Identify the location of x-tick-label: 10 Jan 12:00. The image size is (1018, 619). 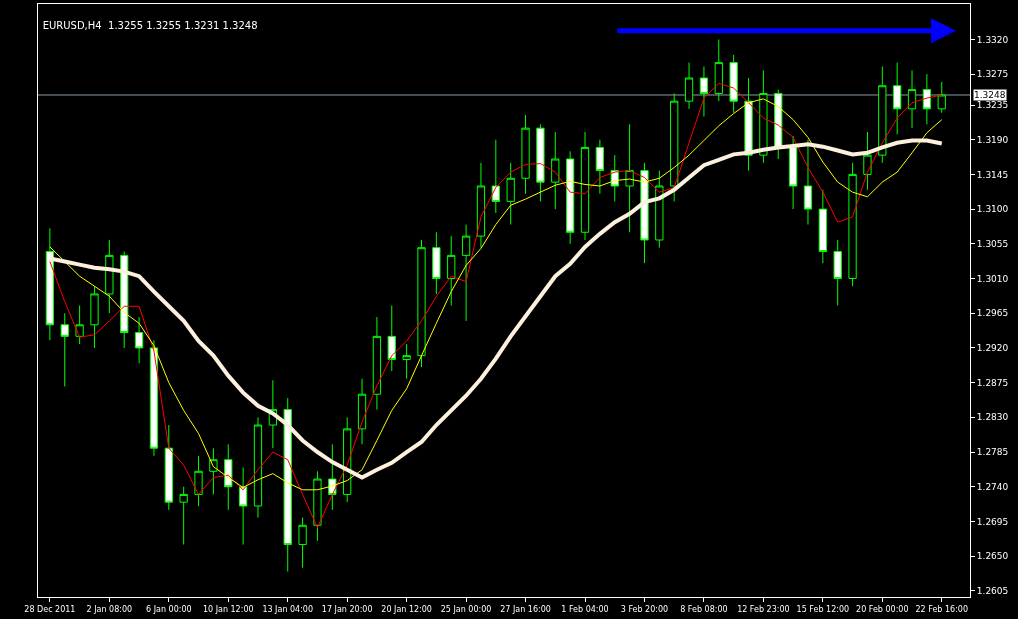
(228, 609).